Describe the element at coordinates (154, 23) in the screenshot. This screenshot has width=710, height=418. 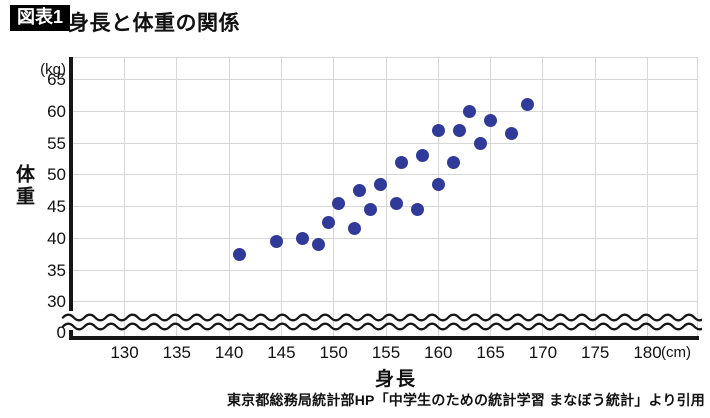
I see `figure-title: 身長と体重の関係` at that location.